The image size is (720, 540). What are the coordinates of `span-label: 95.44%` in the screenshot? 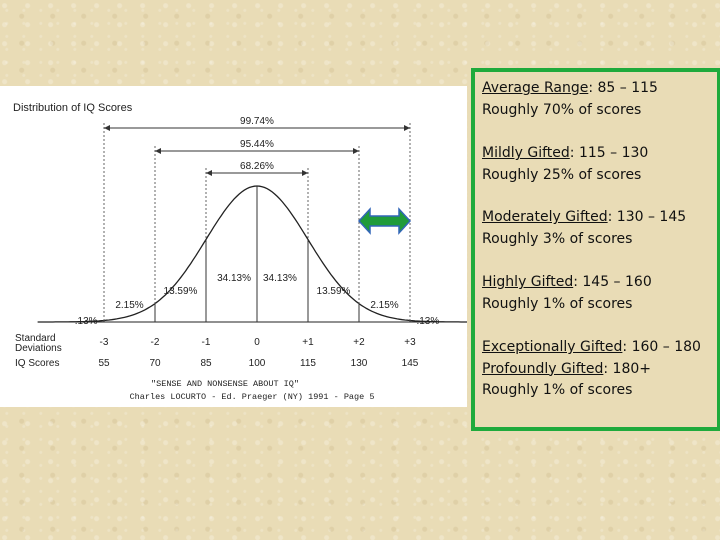 It's located at (257, 144).